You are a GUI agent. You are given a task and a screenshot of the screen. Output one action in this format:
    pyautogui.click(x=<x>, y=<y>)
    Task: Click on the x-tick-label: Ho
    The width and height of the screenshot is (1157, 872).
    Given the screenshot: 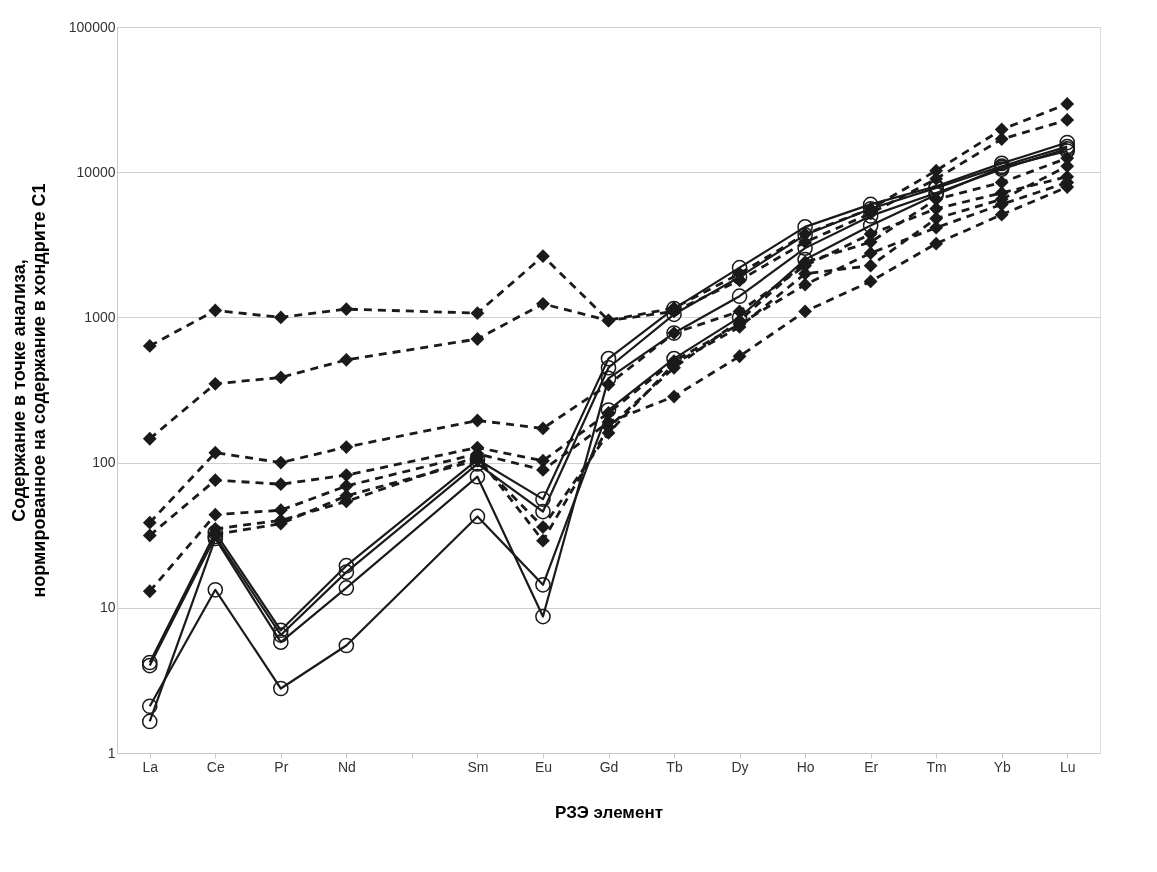 What is the action you would take?
    pyautogui.click(x=805, y=766)
    